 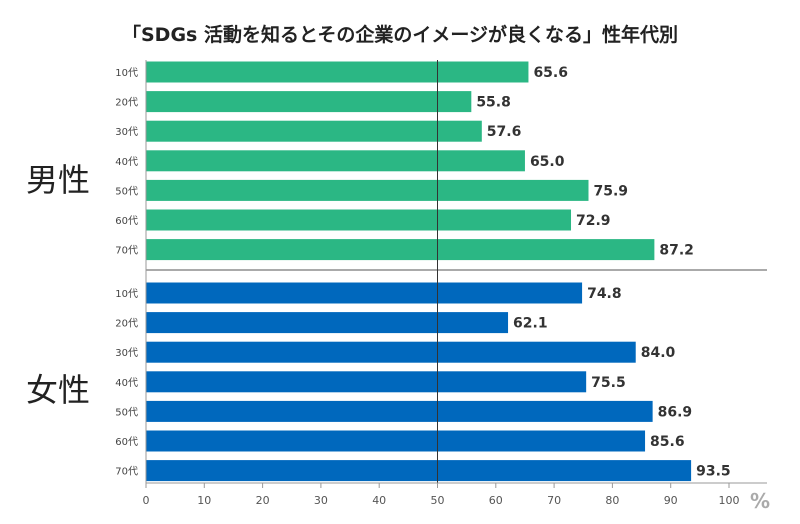 I want to click on data-label: 65.6, so click(x=550, y=73).